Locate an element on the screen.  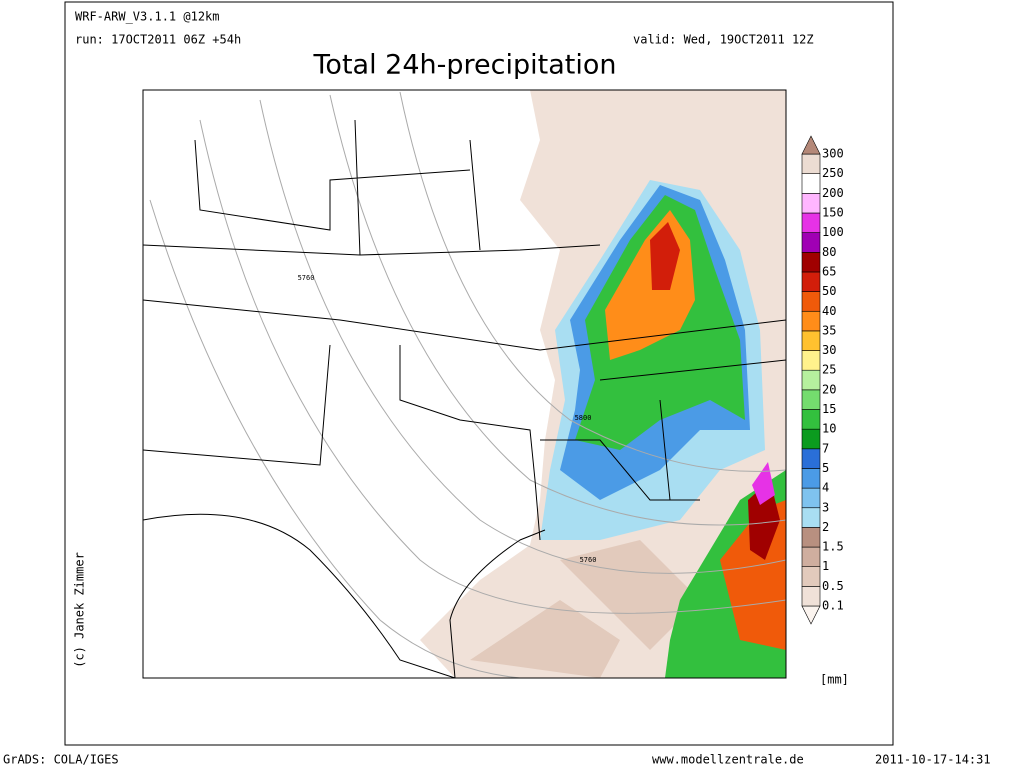
colorbar-label: 15 is located at coordinates (829, 409).